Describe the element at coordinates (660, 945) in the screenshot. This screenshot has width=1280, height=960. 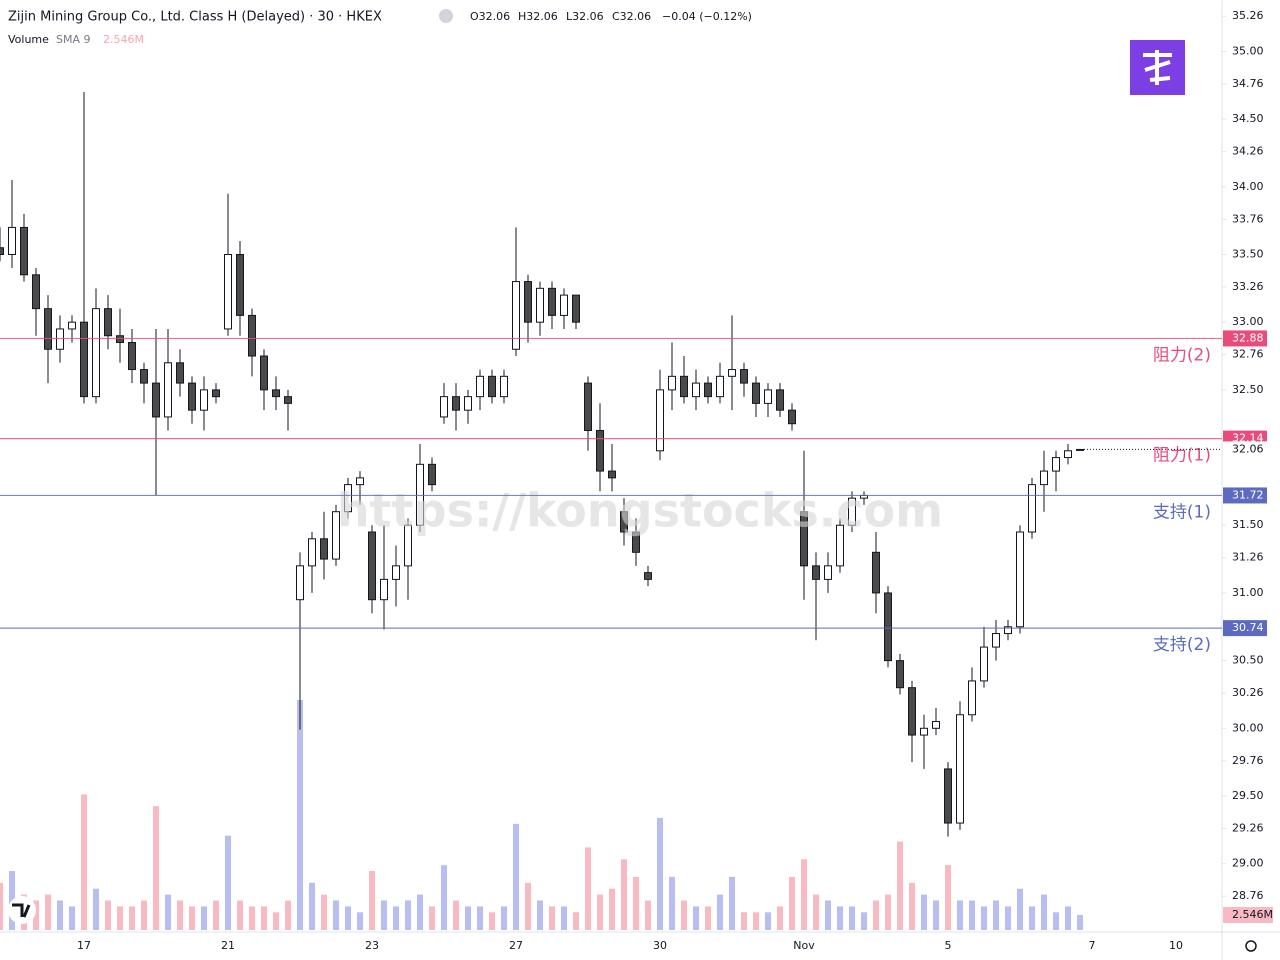
I see `x-tick-label: 30` at that location.